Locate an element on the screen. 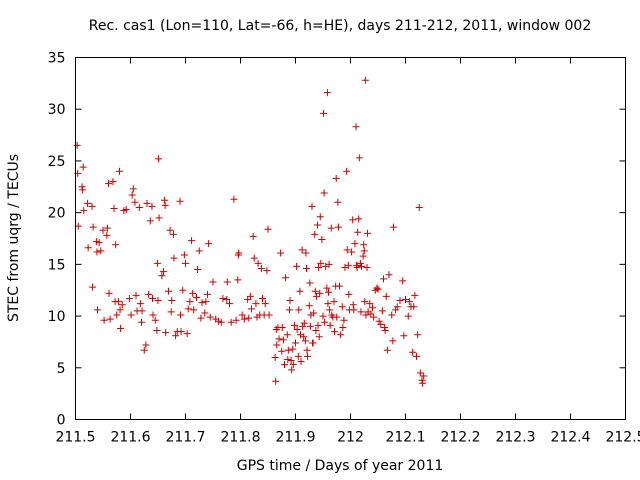 The width and height of the screenshot is (640, 480). y-tick-label: 5 is located at coordinates (61, 369).